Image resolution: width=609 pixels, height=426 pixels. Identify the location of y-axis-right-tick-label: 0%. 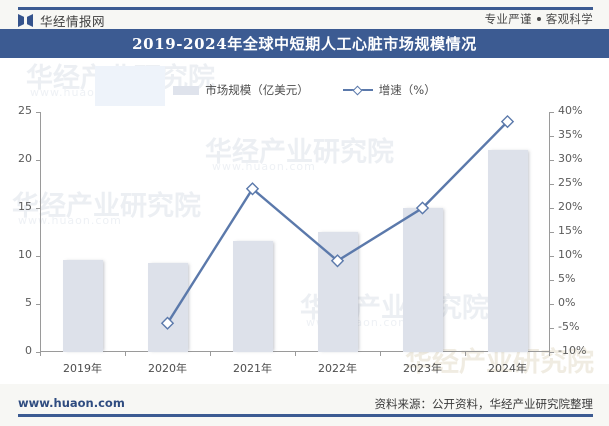
(567, 302).